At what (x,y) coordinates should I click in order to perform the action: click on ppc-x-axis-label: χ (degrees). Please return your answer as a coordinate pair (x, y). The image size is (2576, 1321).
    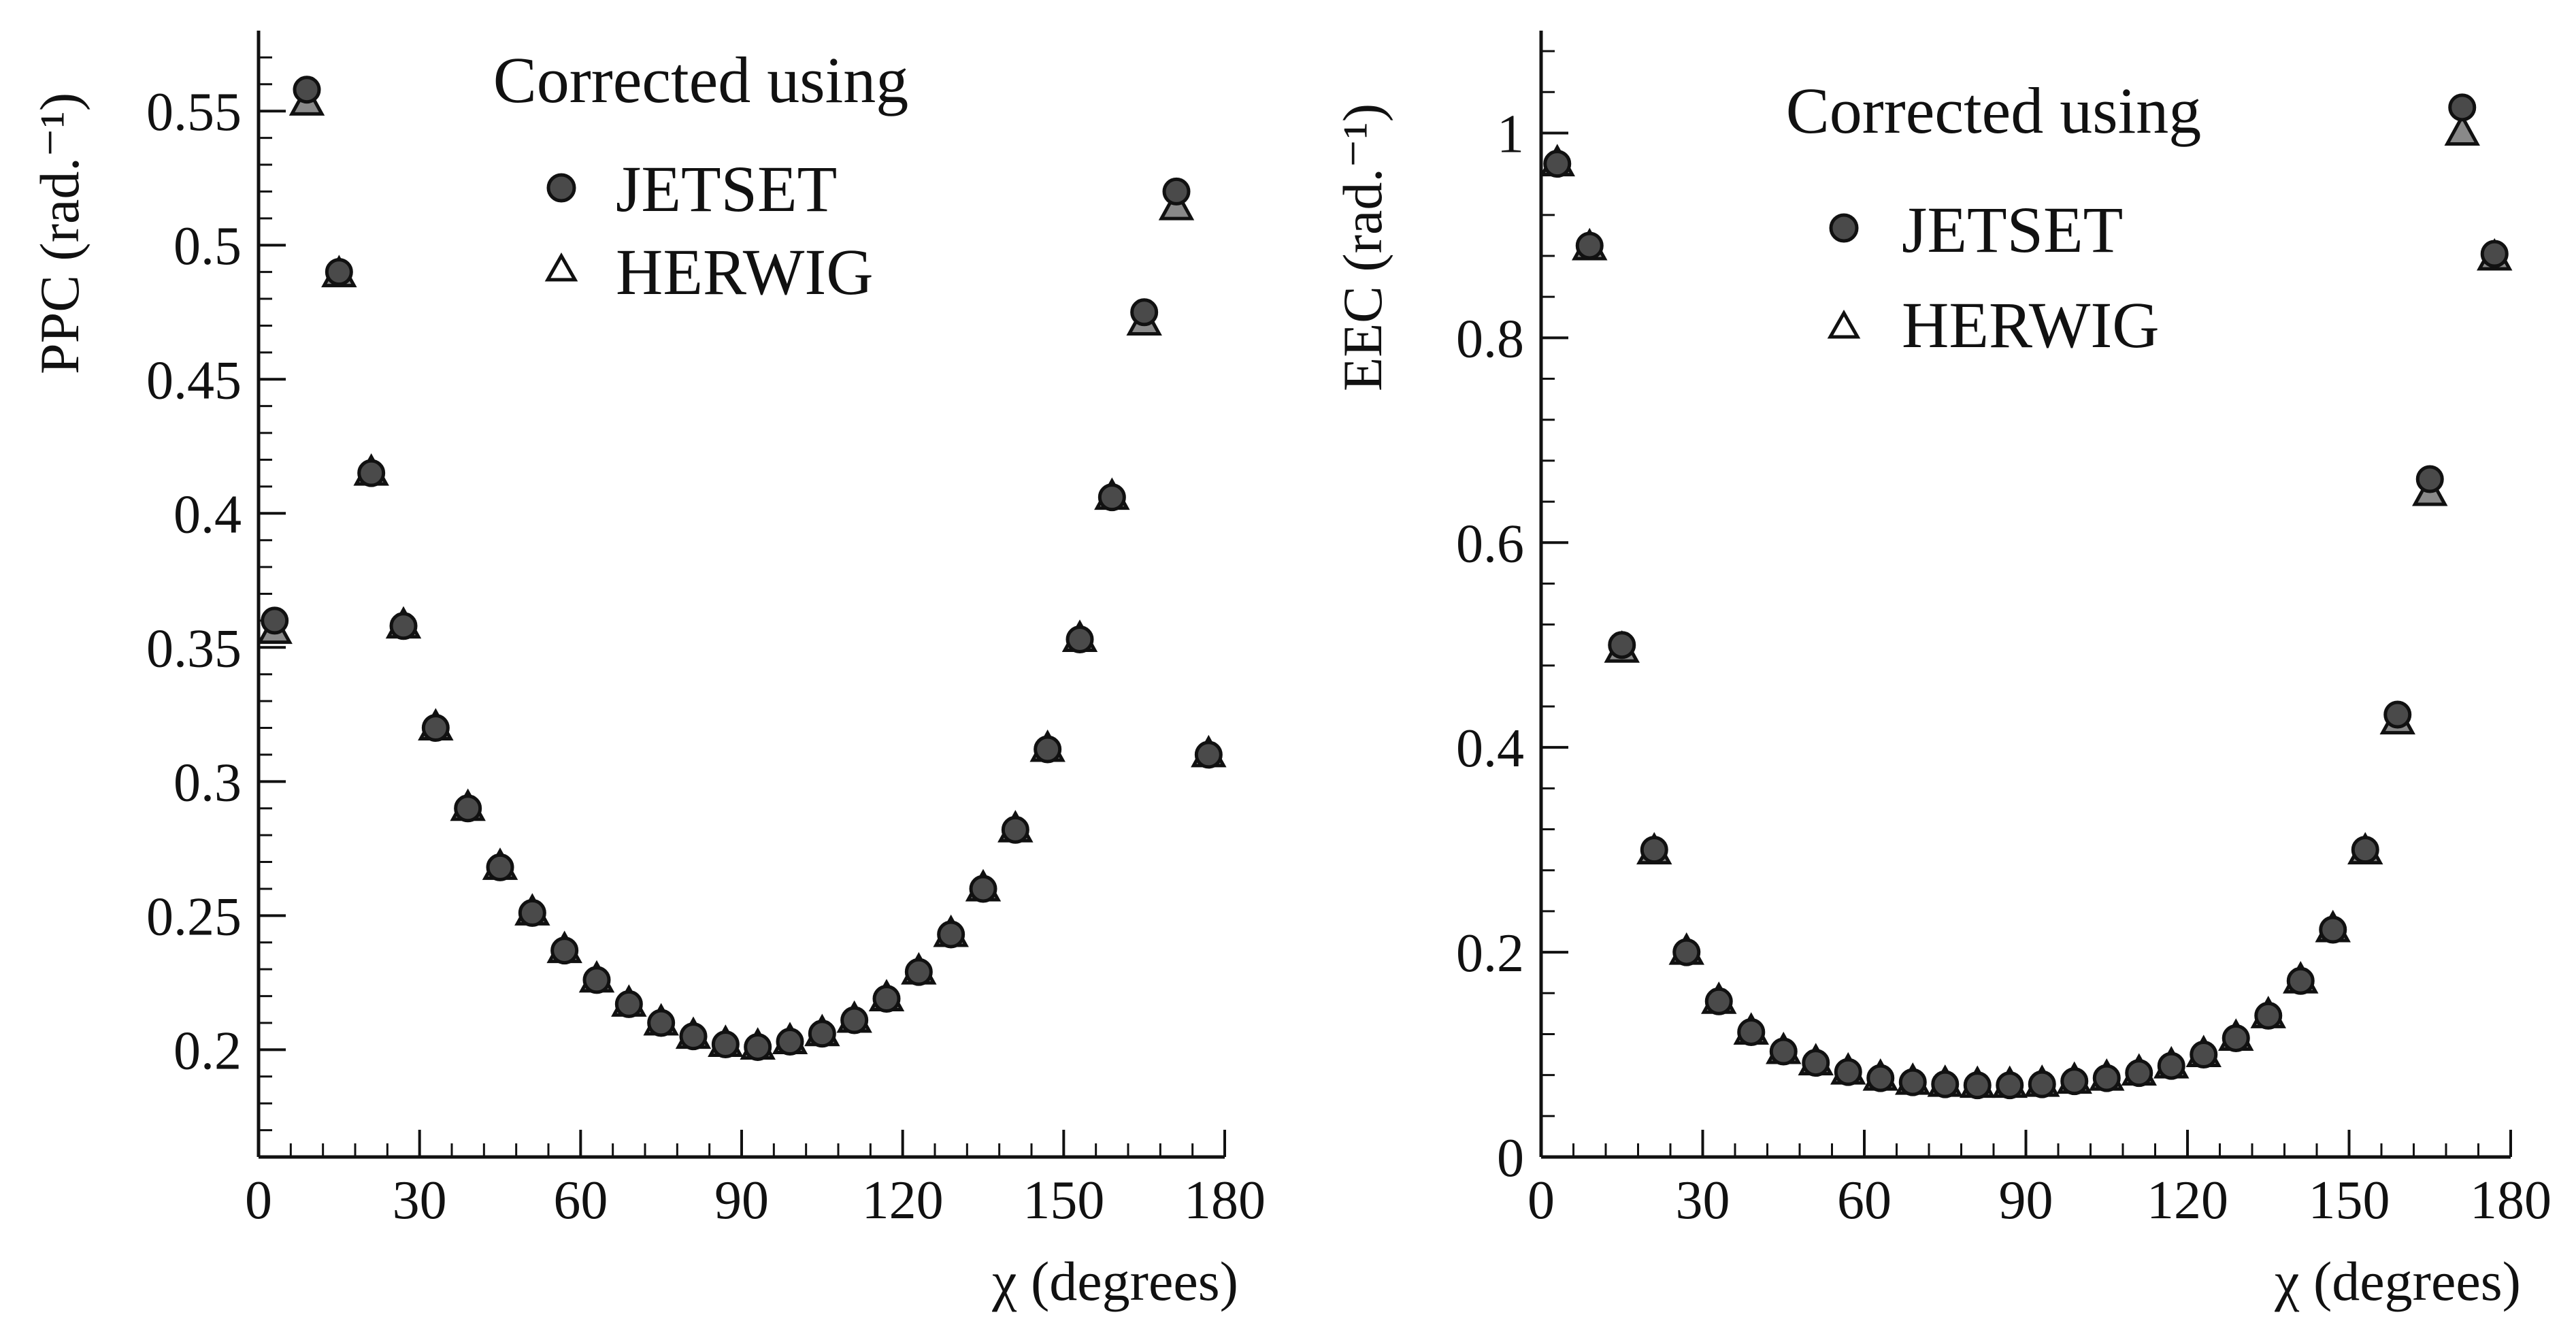
    Looking at the image, I should click on (1115, 1281).